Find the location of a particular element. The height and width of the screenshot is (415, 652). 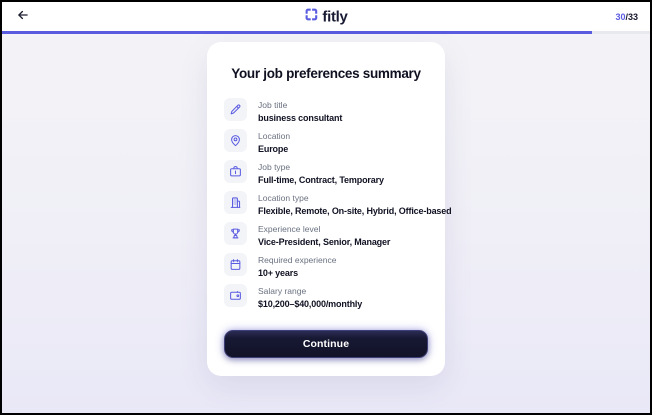

row-label: Location is located at coordinates (274, 136).